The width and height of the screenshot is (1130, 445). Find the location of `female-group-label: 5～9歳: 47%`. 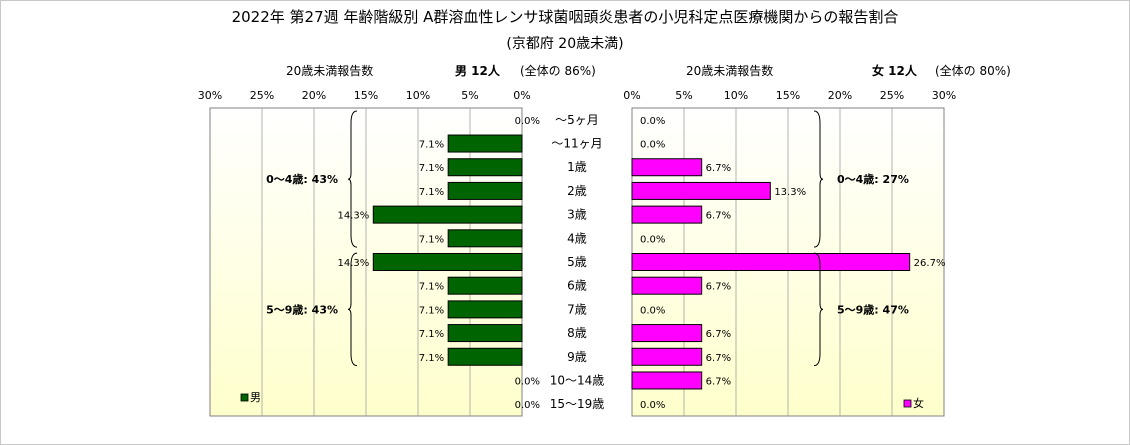

female-group-label: 5～9歳: 47% is located at coordinates (873, 309).